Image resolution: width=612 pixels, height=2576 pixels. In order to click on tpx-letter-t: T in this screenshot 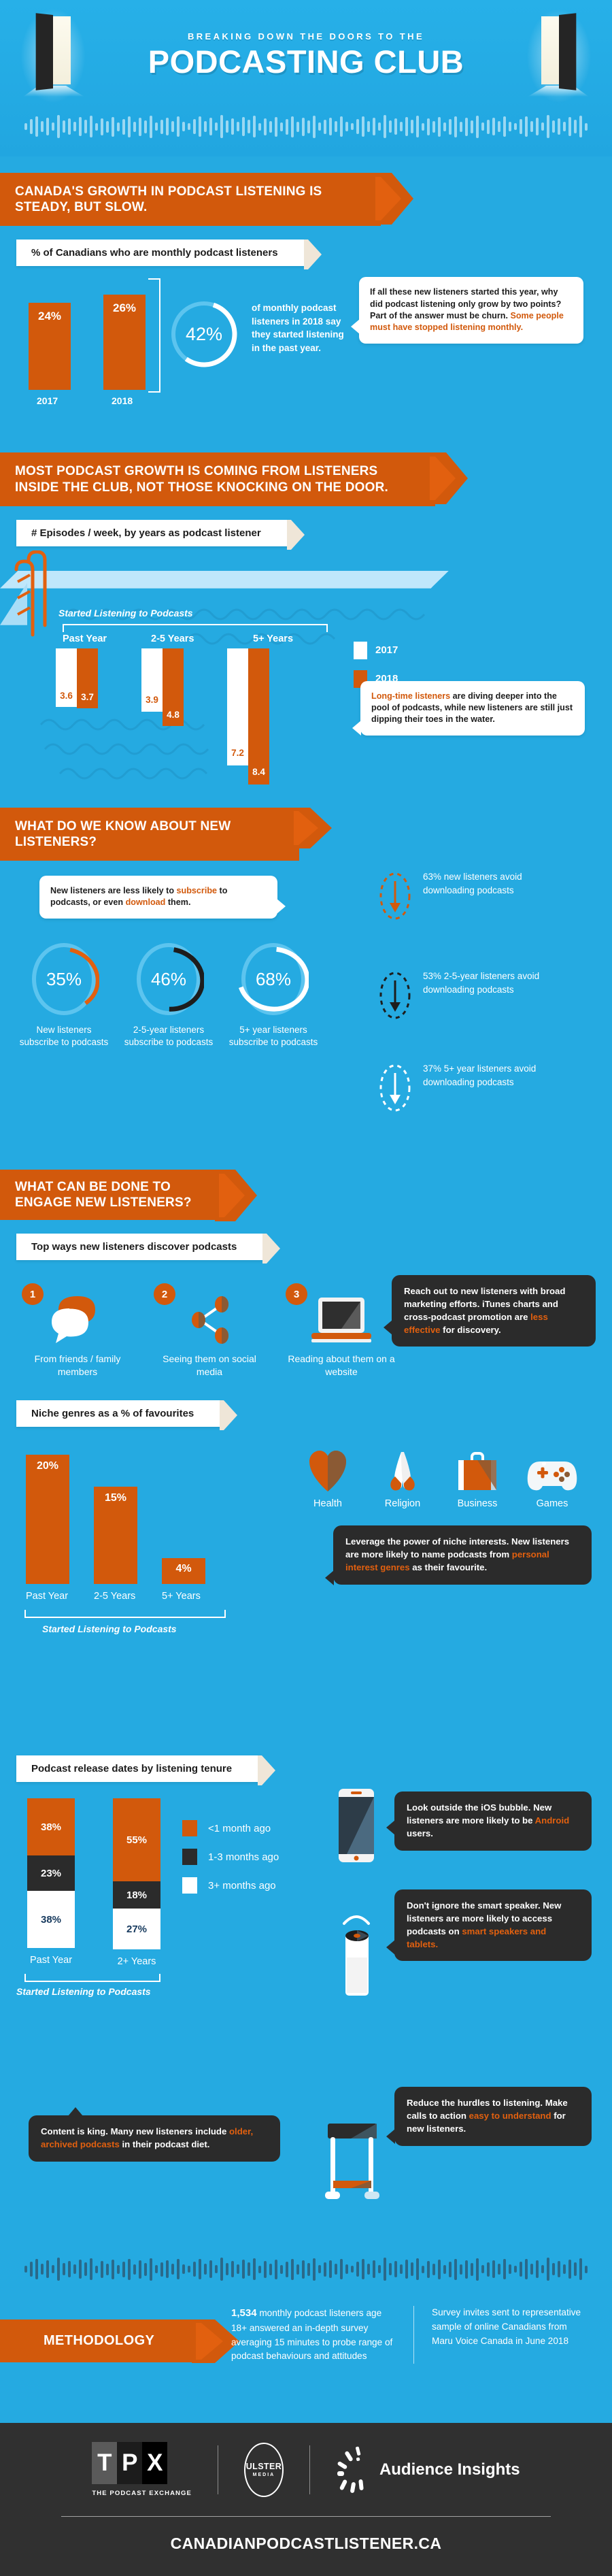, I will do `click(105, 2463)`.